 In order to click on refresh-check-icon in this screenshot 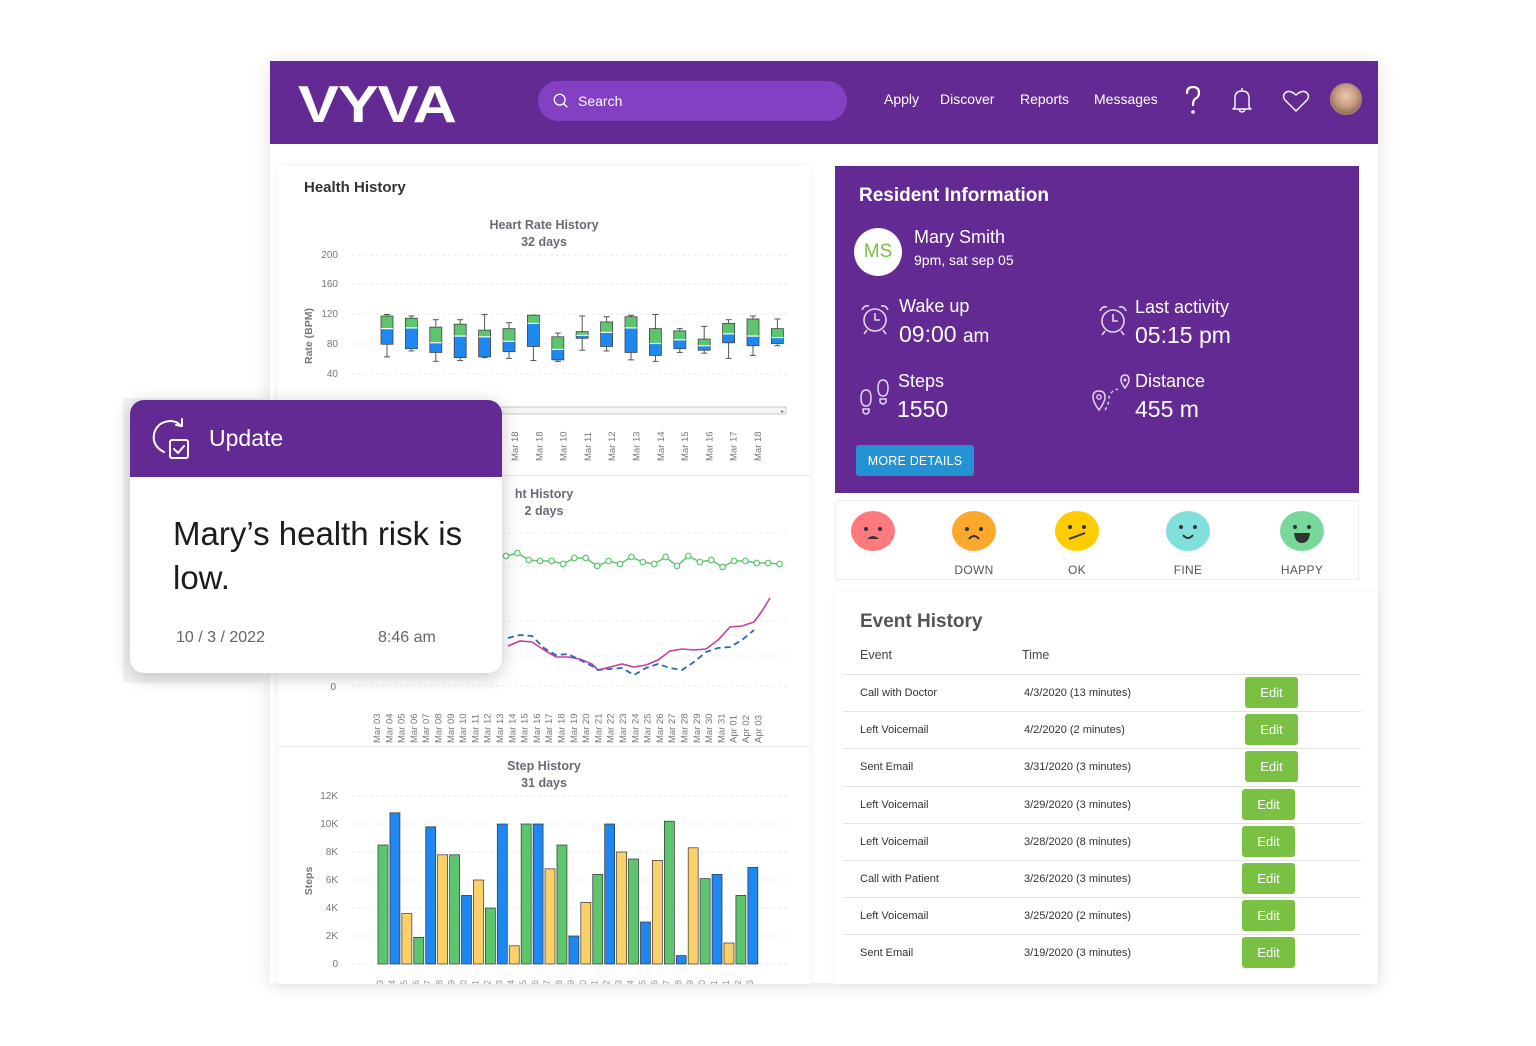, I will do `click(170, 438)`.